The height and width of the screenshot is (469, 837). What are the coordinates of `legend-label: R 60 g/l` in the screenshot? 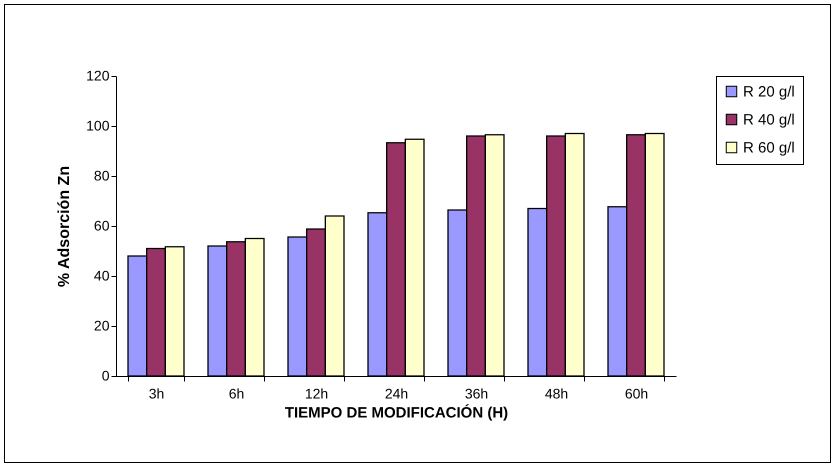 It's located at (769, 148).